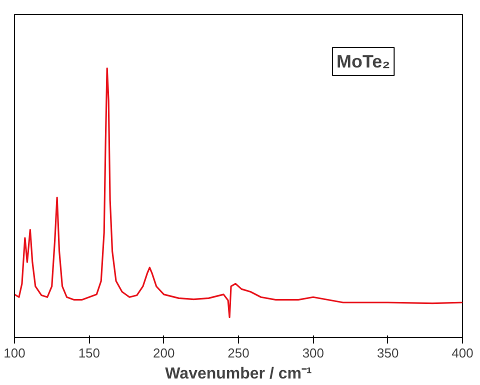 The height and width of the screenshot is (385, 480). What do you see at coordinates (163, 353) in the screenshot?
I see `x-tick-label: 200` at bounding box center [163, 353].